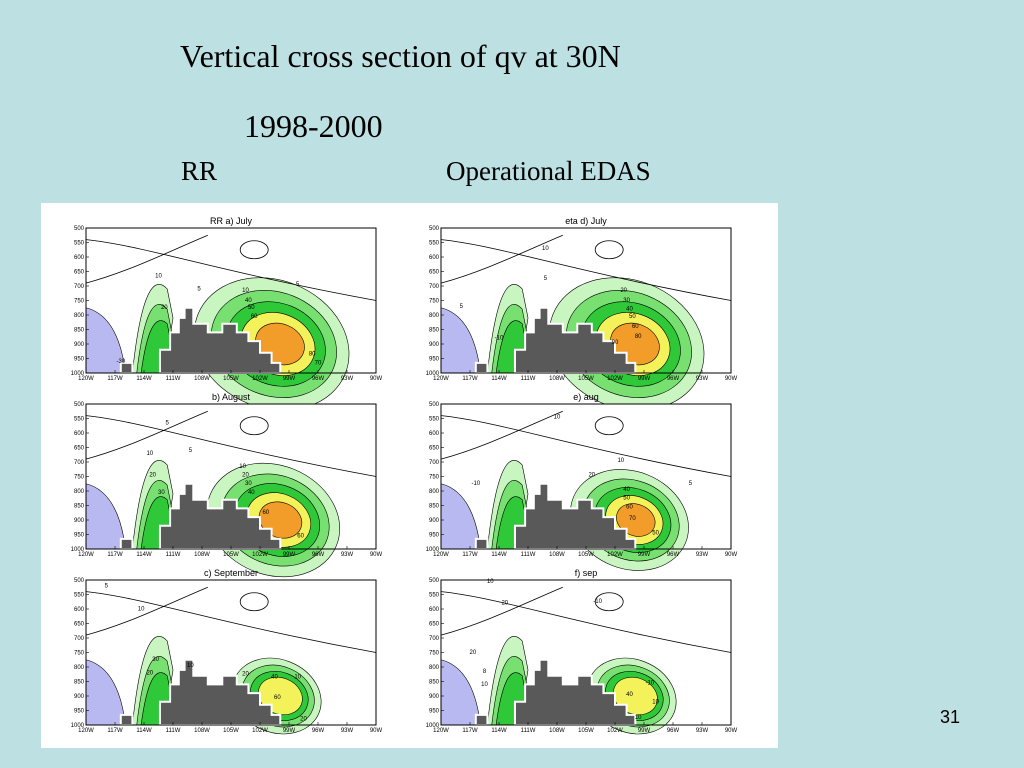  Describe the element at coordinates (79, 244) in the screenshot. I see `y-tick-label: 550` at that location.